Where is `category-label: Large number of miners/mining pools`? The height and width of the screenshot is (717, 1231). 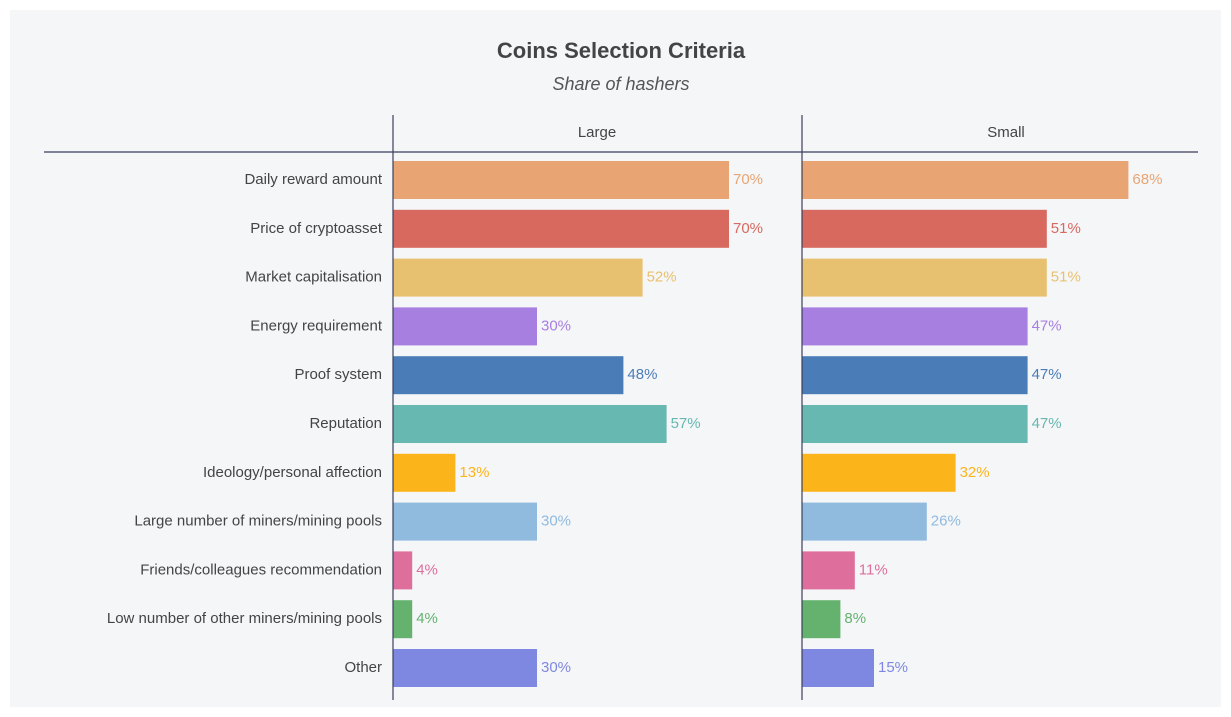 category-label: Large number of miners/mining pools is located at coordinates (258, 521).